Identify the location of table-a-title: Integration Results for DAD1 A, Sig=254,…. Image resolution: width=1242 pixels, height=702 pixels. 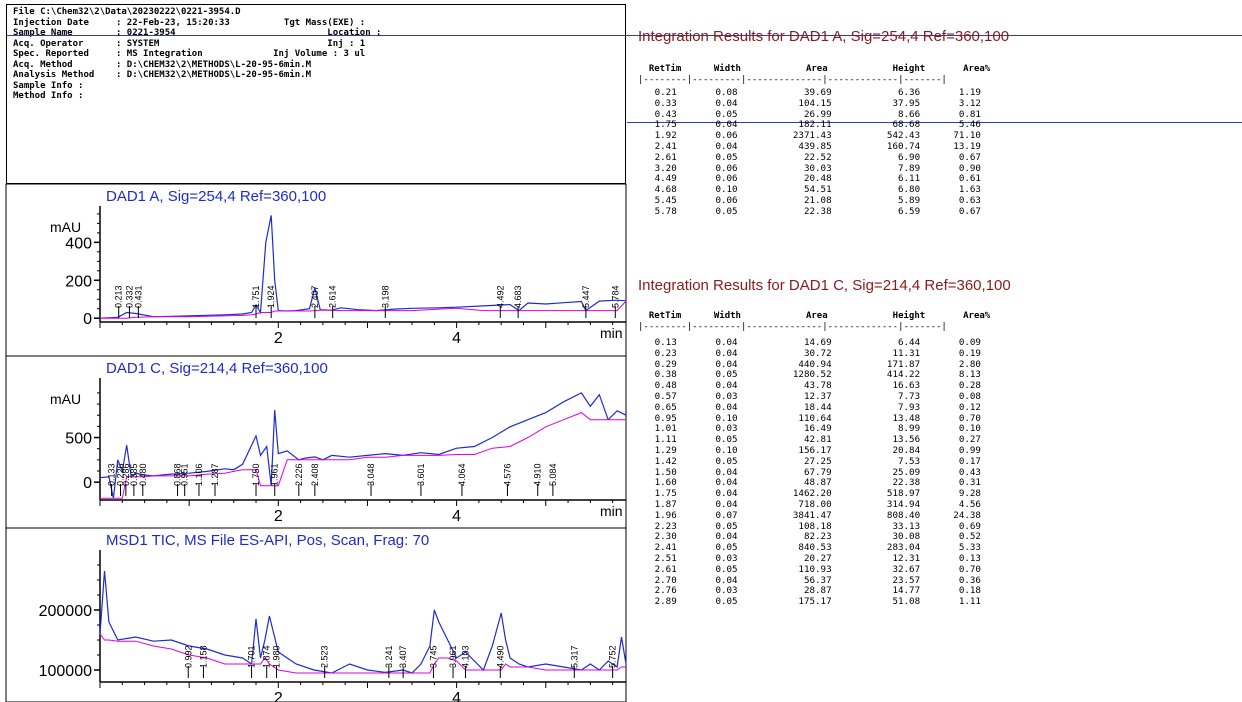
(824, 36).